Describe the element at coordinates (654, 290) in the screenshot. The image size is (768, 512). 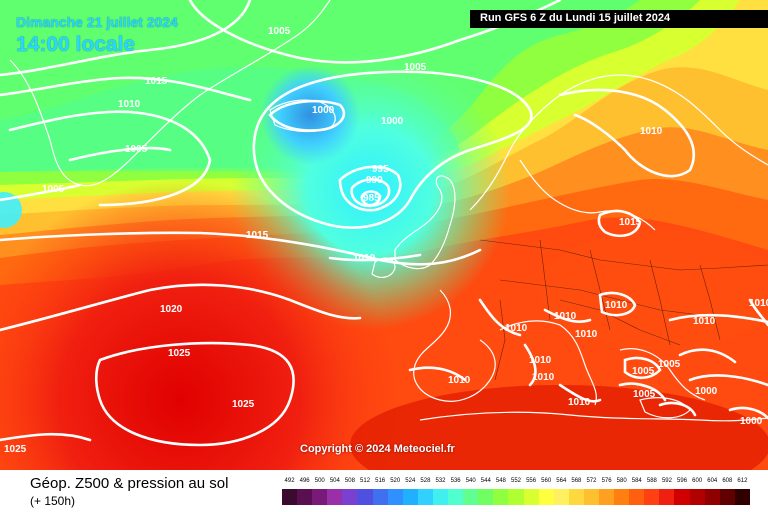
I see `heat-central-europe` at that location.